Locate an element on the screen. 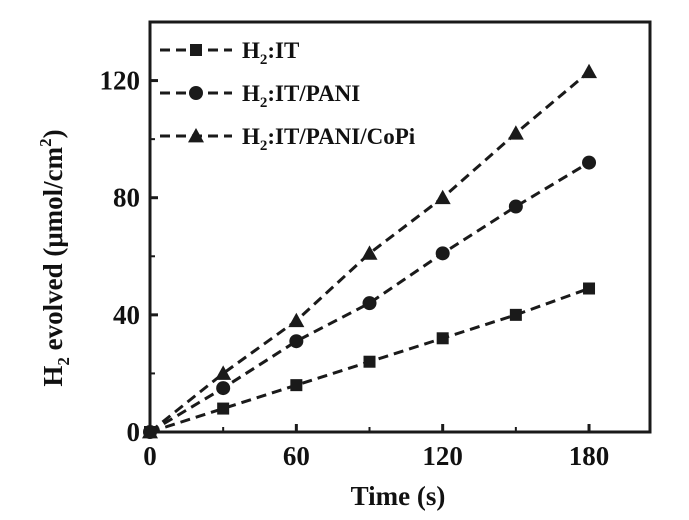  legend-label-b: :IT is located at coordinates (283, 50).